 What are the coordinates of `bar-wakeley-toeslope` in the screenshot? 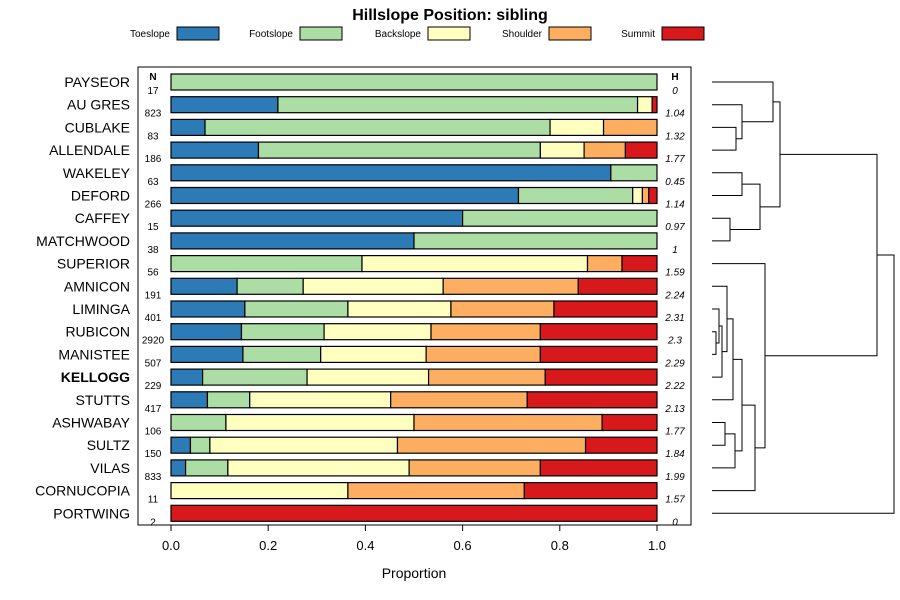 It's located at (391, 173).